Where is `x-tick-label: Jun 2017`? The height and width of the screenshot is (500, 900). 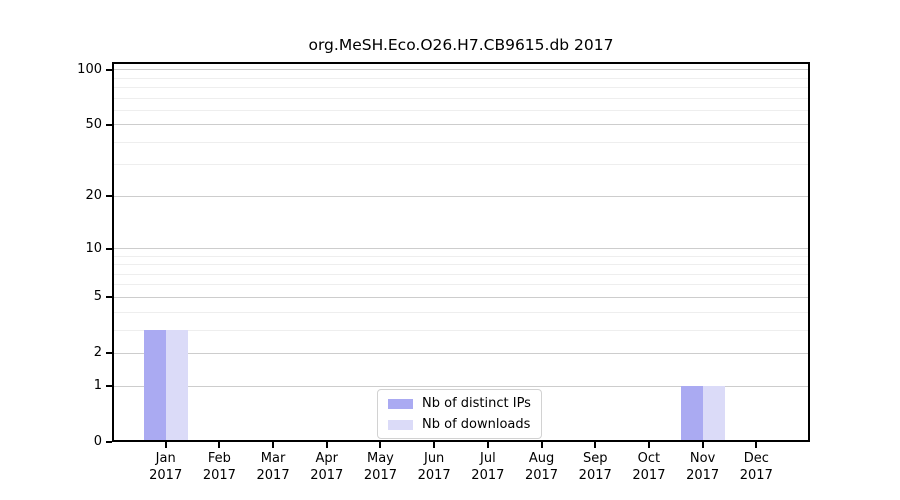
x-tick-label: Jun 2017 is located at coordinates (434, 467).